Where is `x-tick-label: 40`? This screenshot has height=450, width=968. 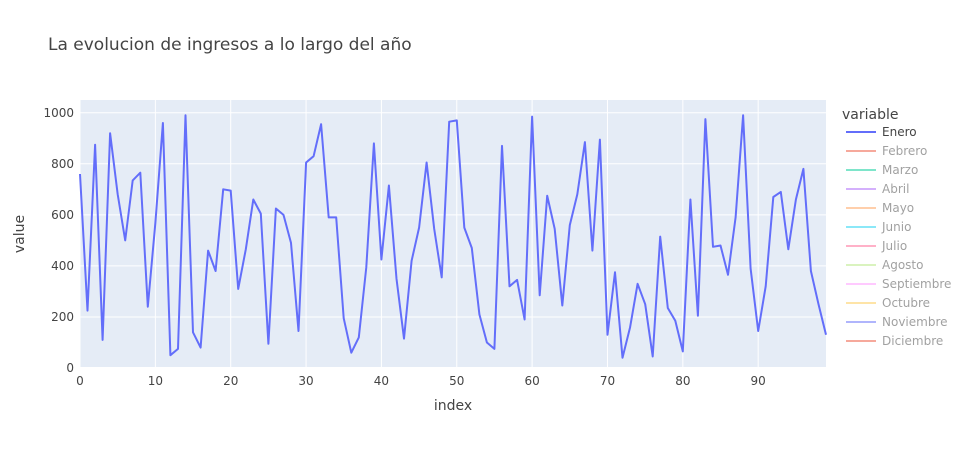 x-tick-label: 40 is located at coordinates (381, 381).